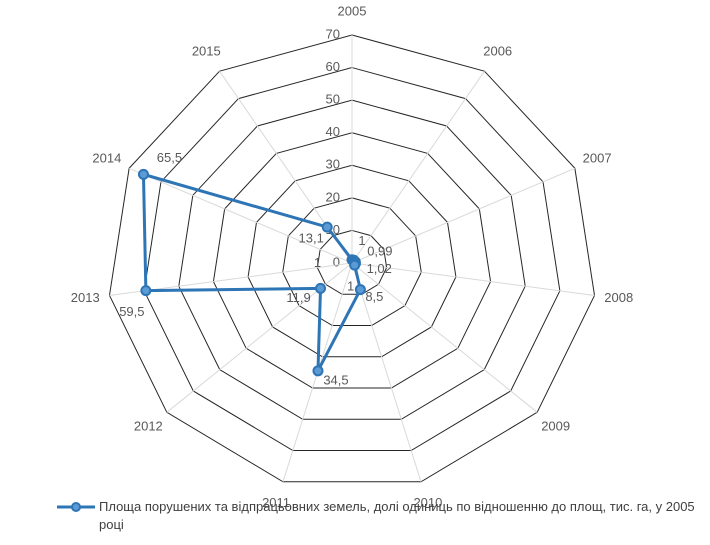  Describe the element at coordinates (335, 379) in the screenshot. I see `value-label: 34,5` at that location.